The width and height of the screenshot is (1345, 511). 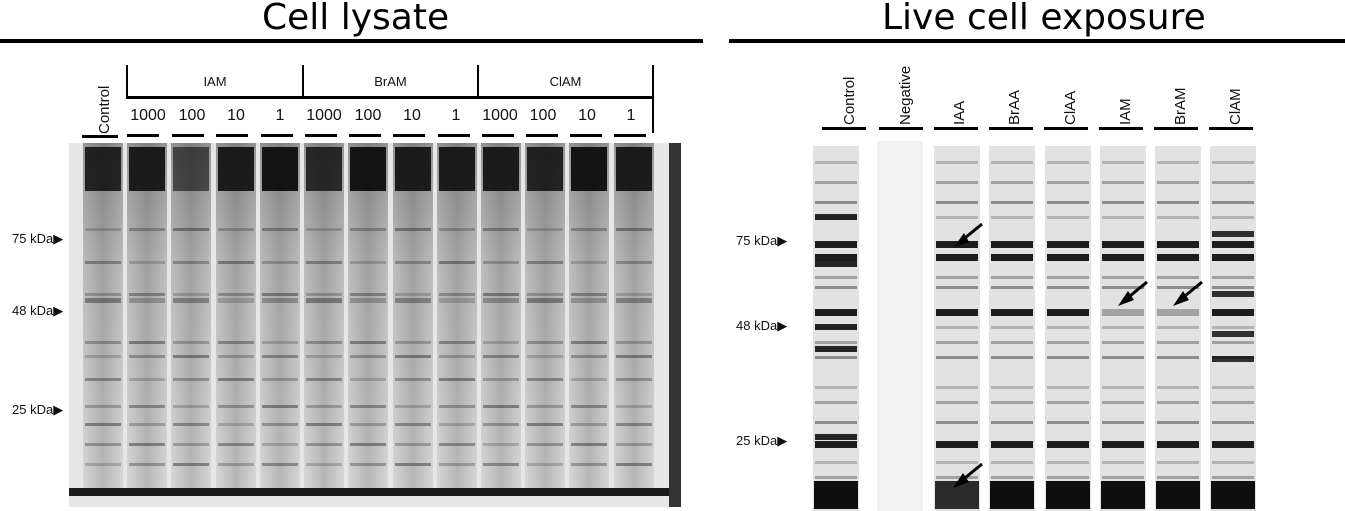 What do you see at coordinates (1235, 106) in the screenshot?
I see `lane-label-clam: ClAM` at bounding box center [1235, 106].